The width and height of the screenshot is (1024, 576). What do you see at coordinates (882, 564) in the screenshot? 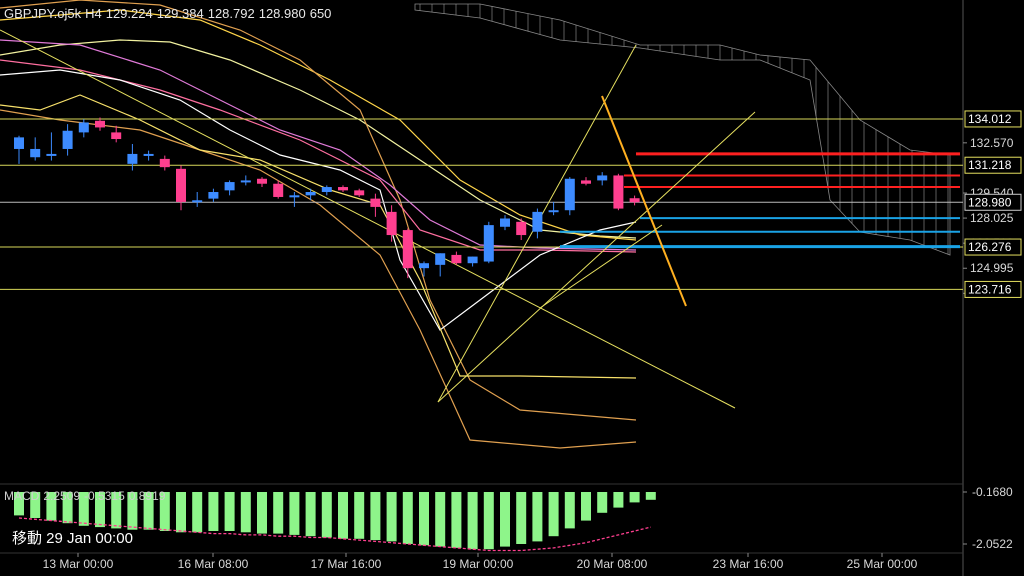
I see `time-tick-label: 25 Mar 00:00` at bounding box center [882, 564].